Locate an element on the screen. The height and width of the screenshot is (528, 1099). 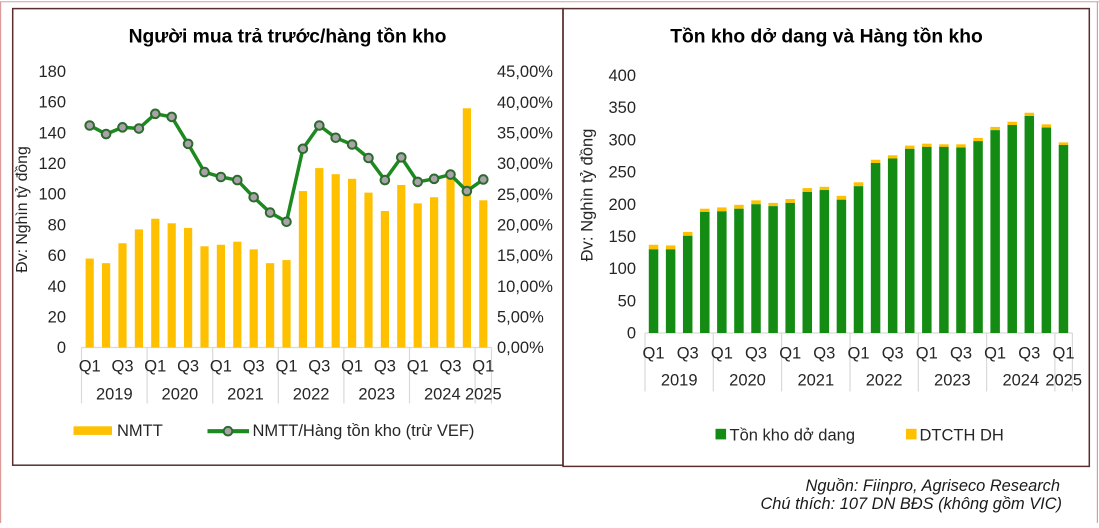
svg-text: 0,00% is located at coordinates (520, 348).